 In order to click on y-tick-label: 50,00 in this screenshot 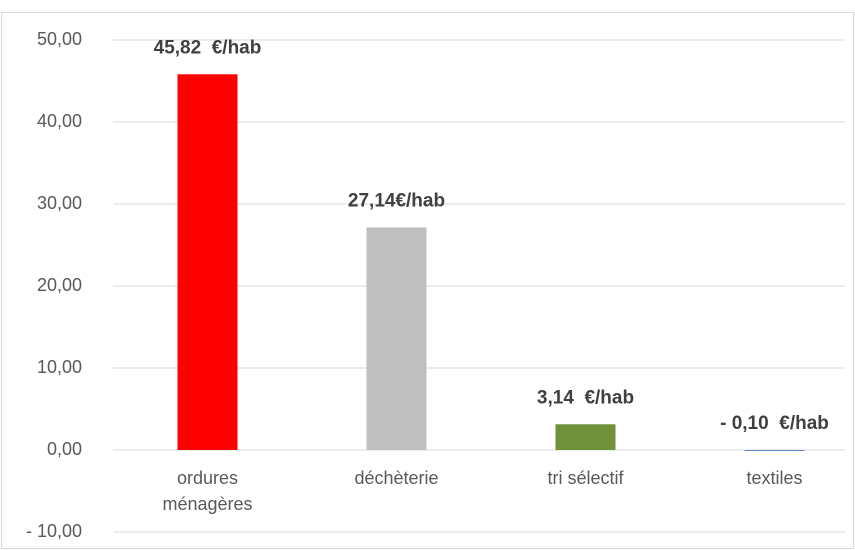, I will do `click(59, 39)`.